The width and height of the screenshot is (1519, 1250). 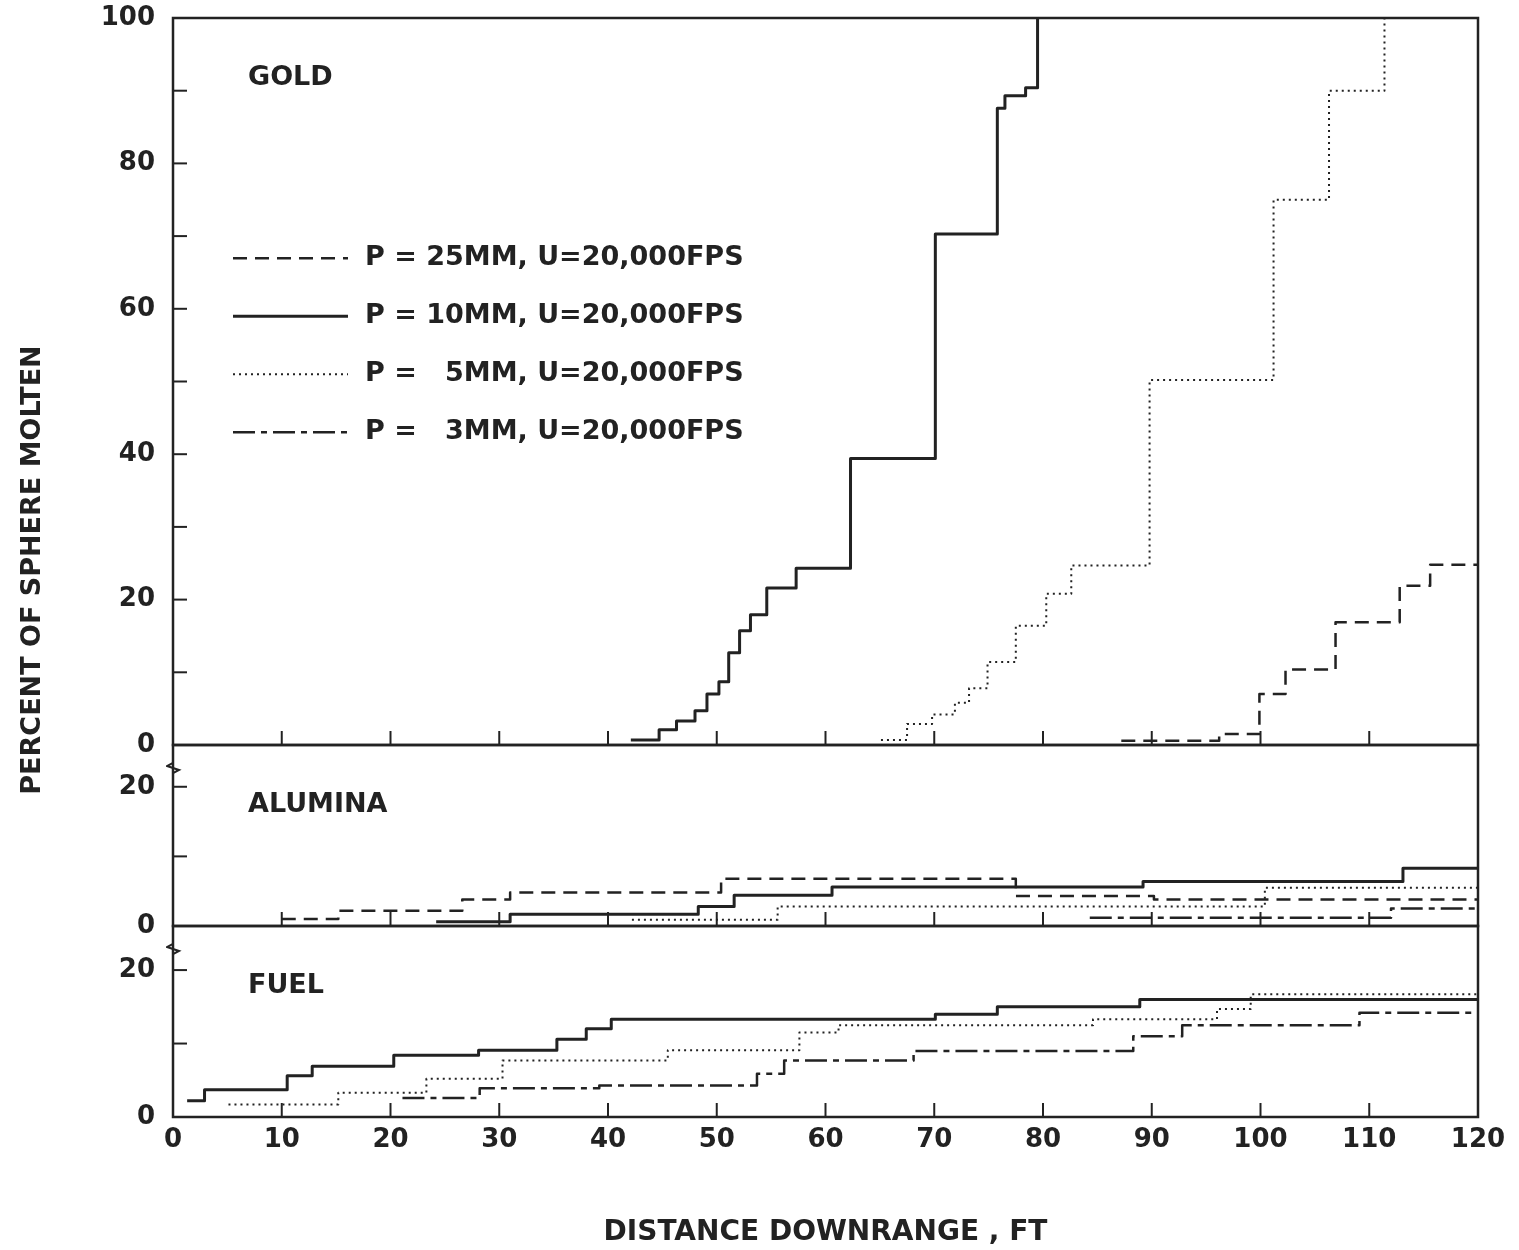 I want to click on text: FUEL, so click(x=286, y=984).